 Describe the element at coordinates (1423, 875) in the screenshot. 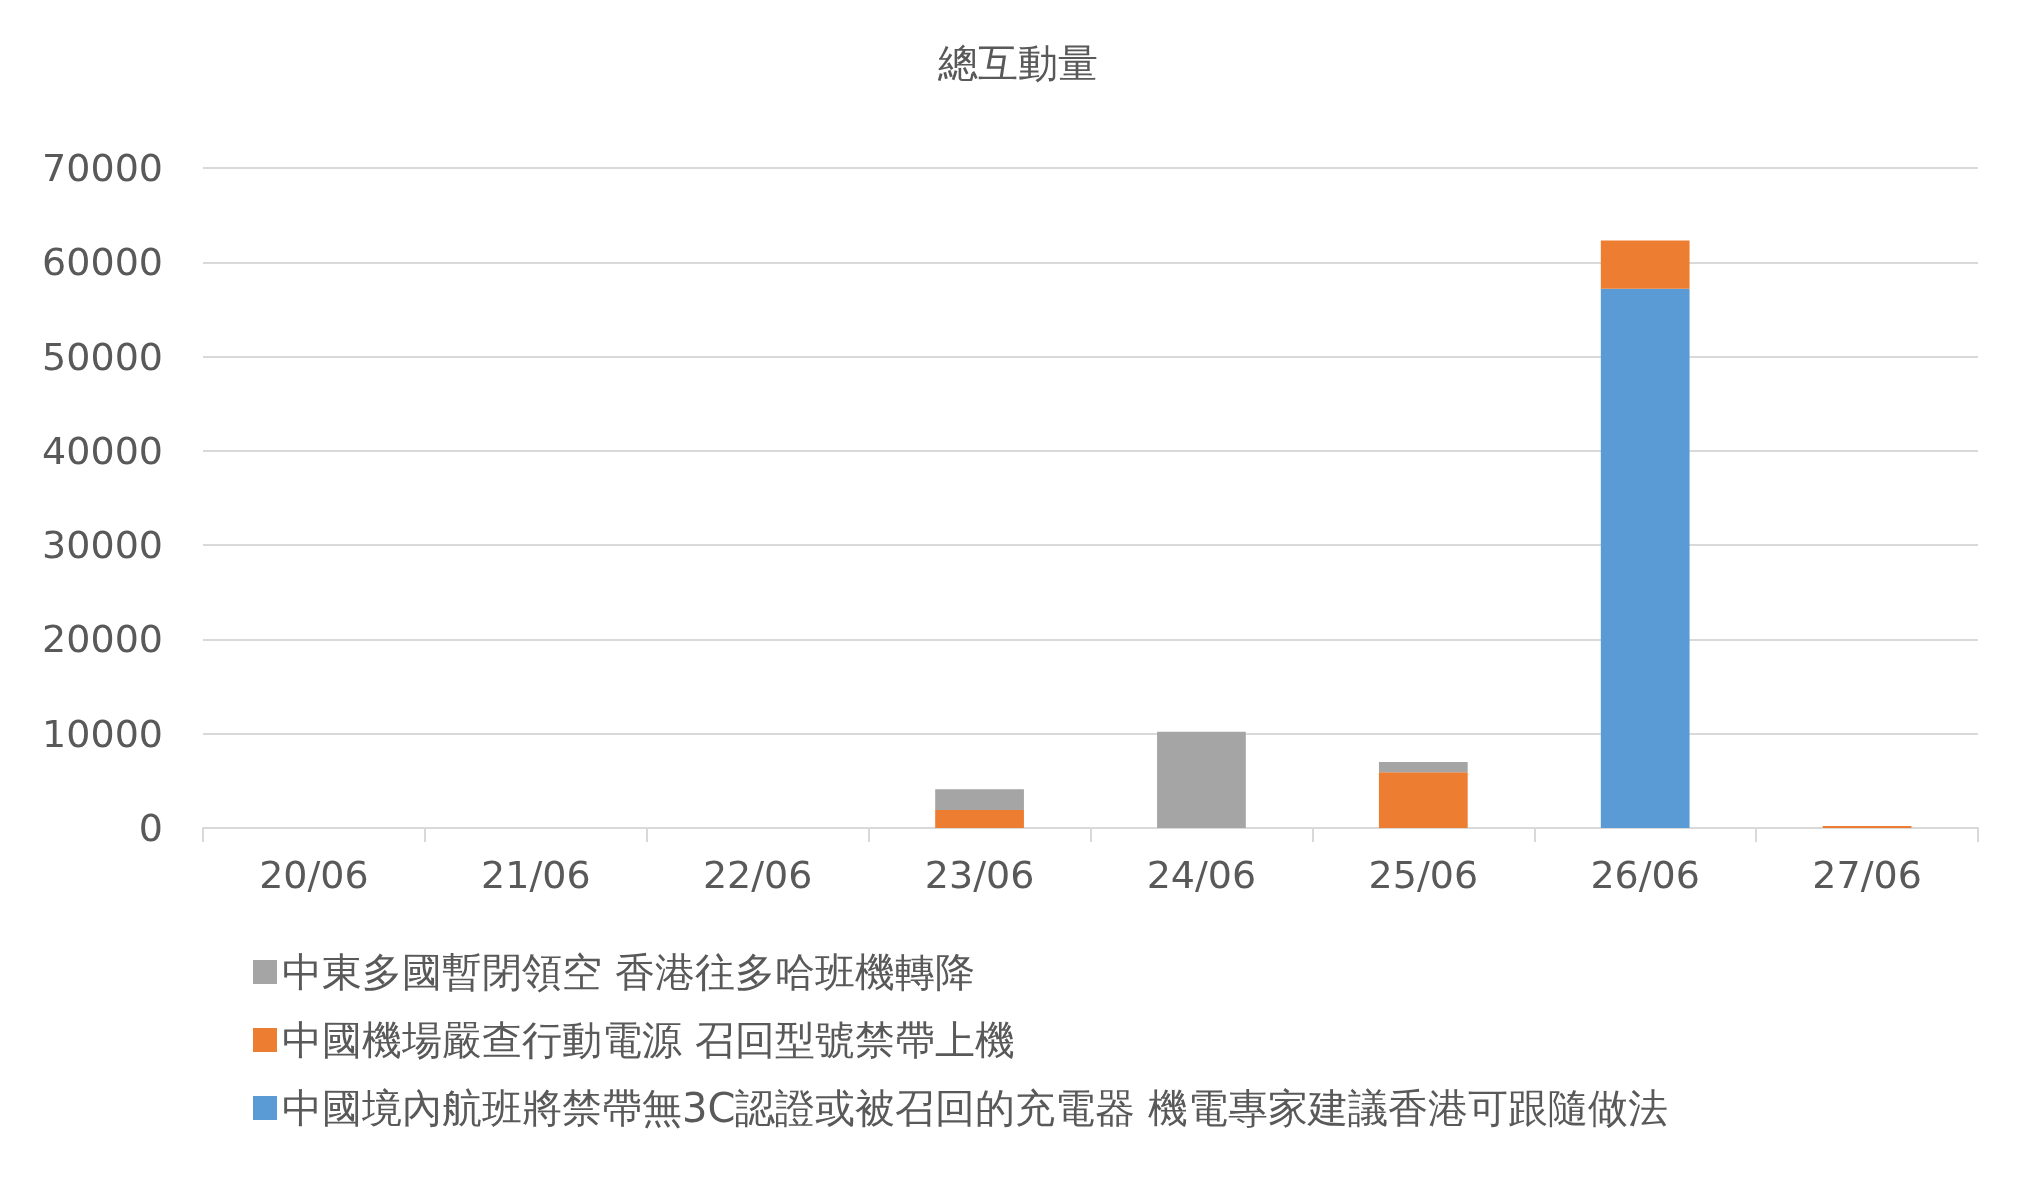

I see `x-tick-label: 25/06` at that location.